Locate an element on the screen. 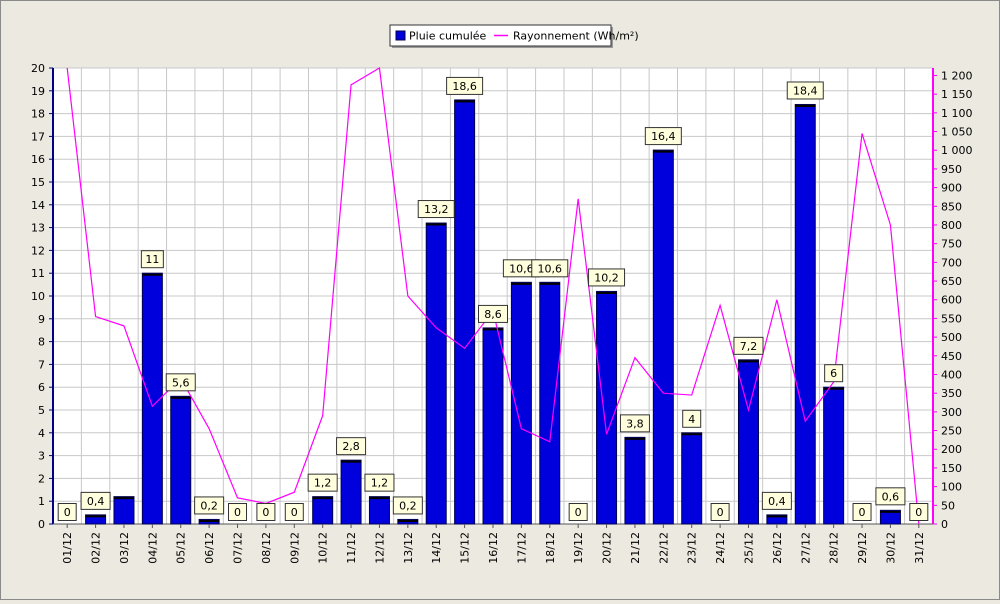 This screenshot has width=1000, height=604. right-tick-label: 850 is located at coordinates (951, 206).